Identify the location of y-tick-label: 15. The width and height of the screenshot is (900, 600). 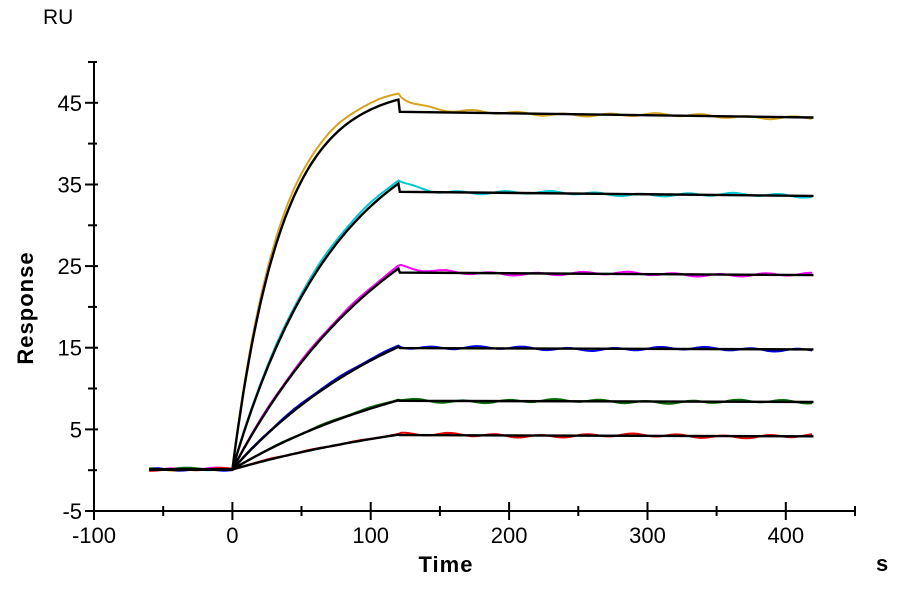
(70, 348).